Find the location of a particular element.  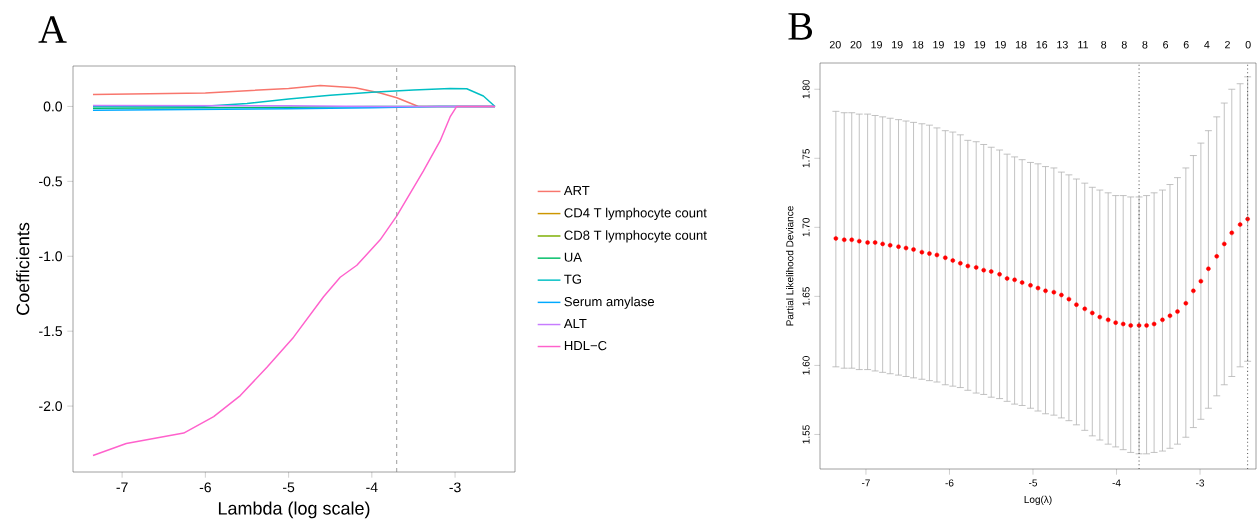

y-tick-label: -1.0 is located at coordinates (51, 256).